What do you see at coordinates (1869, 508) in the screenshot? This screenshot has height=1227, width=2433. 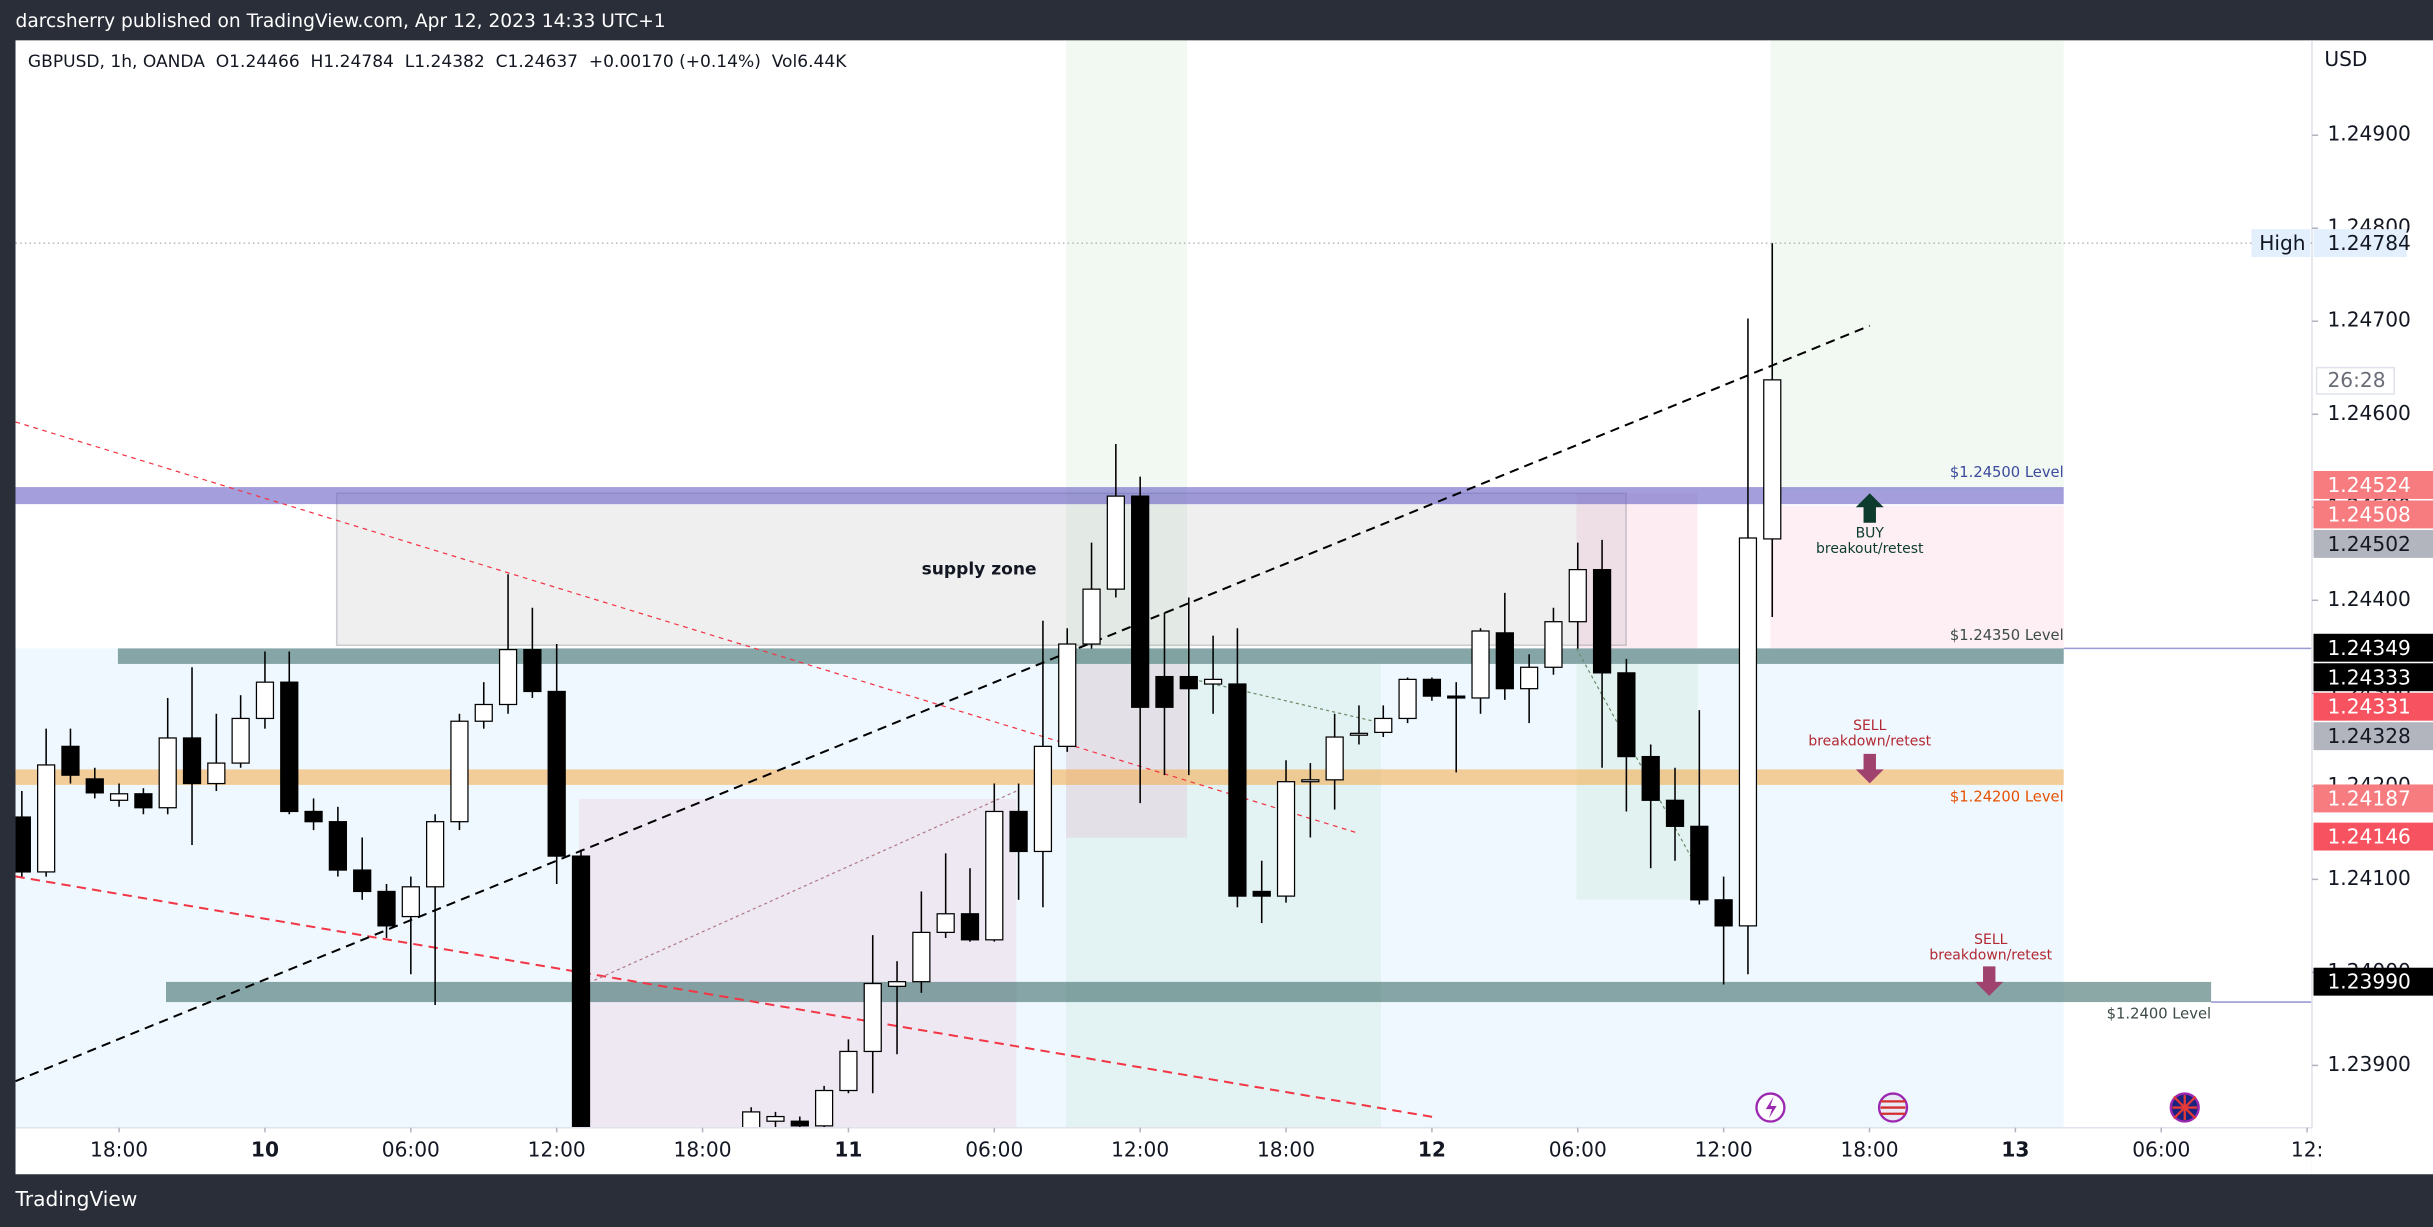 I see `buy-arrow` at bounding box center [1869, 508].